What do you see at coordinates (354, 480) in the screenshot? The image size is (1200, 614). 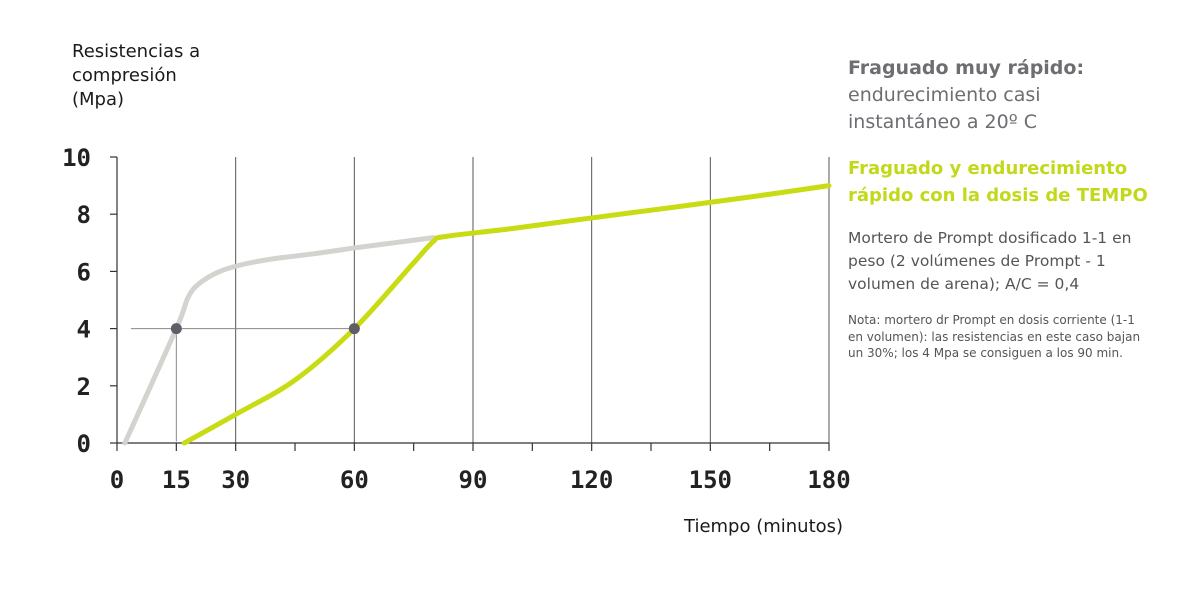 I see `x-tick-label-60: 60` at bounding box center [354, 480].